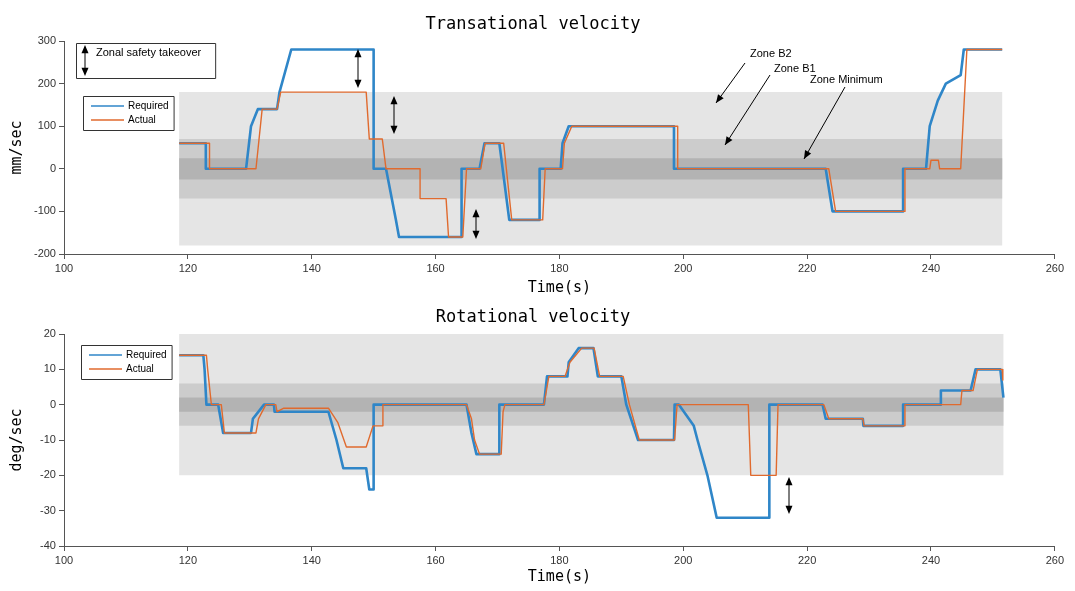 The width and height of the screenshot is (1075, 591). What do you see at coordinates (846, 79) in the screenshot?
I see `band-label: Zone Minimum` at bounding box center [846, 79].